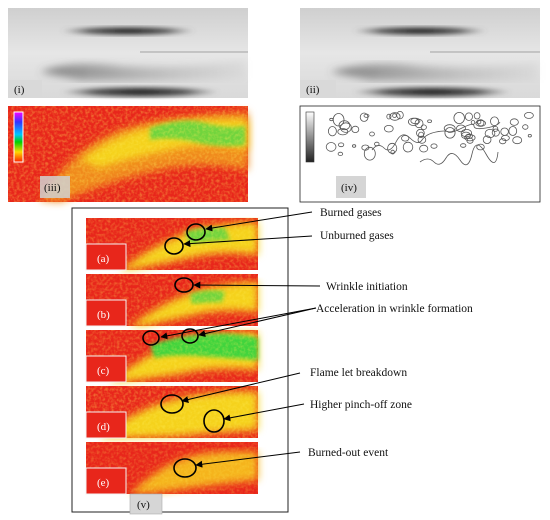  Describe the element at coordinates (128, 154) in the screenshot. I see `panel-iii: (iii)` at that location.